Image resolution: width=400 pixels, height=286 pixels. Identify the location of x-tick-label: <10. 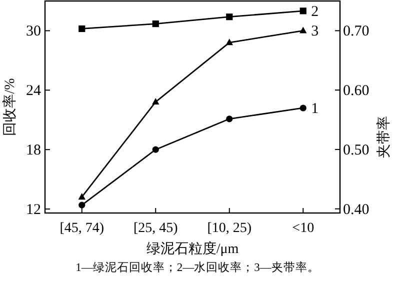
(303, 228).